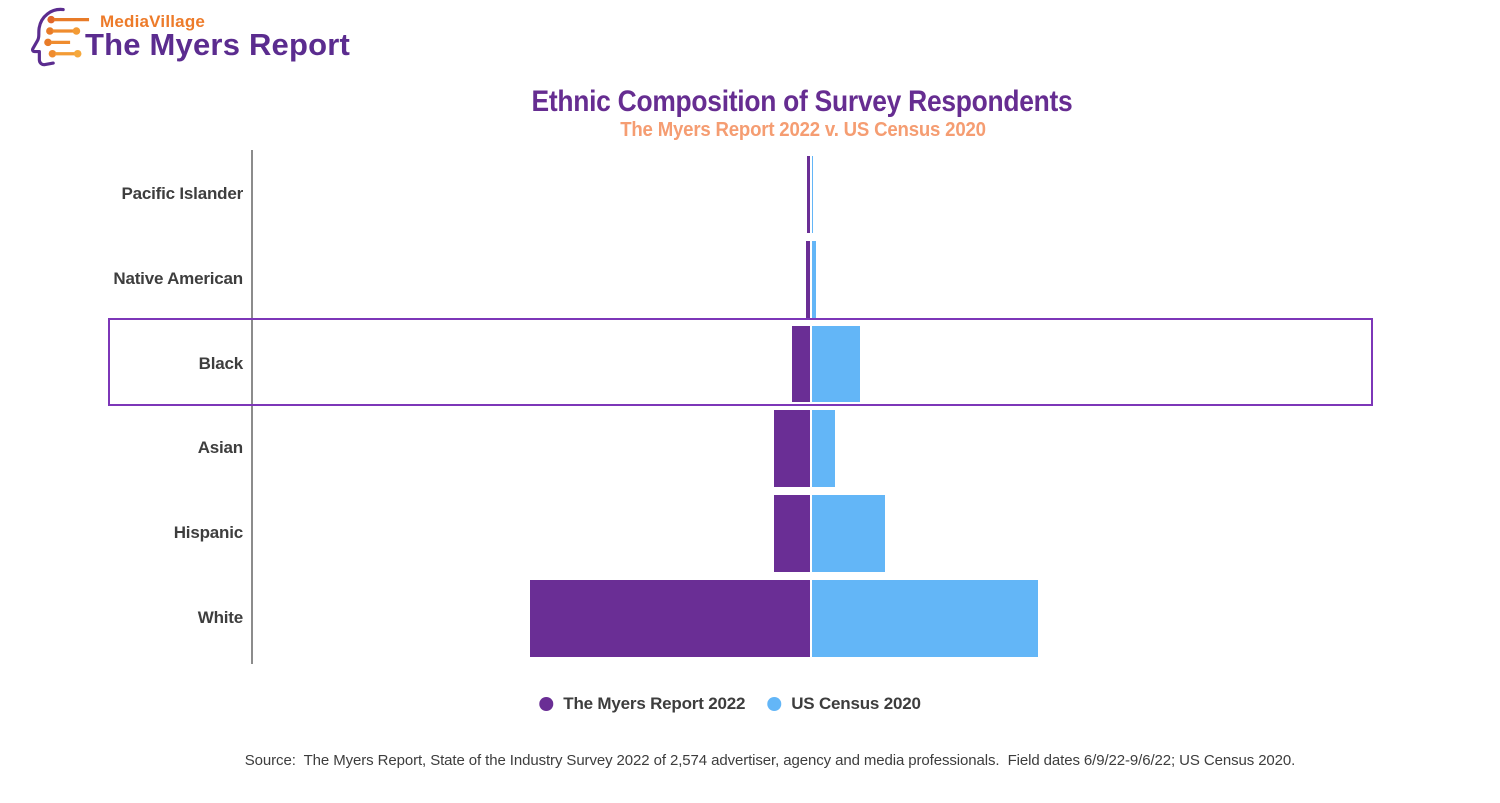 The image size is (1500, 803). What do you see at coordinates (220, 617) in the screenshot?
I see `category-label: White` at bounding box center [220, 617].